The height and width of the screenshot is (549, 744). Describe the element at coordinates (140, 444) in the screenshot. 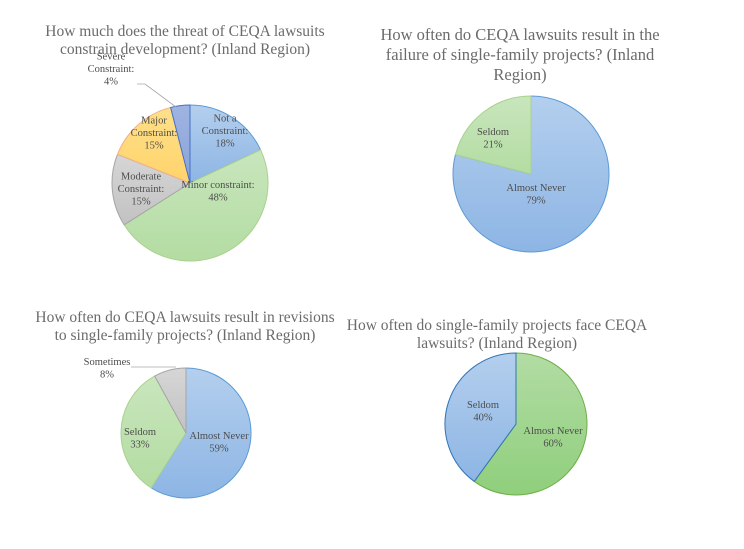

I see `slice-data-label: 33%` at that location.